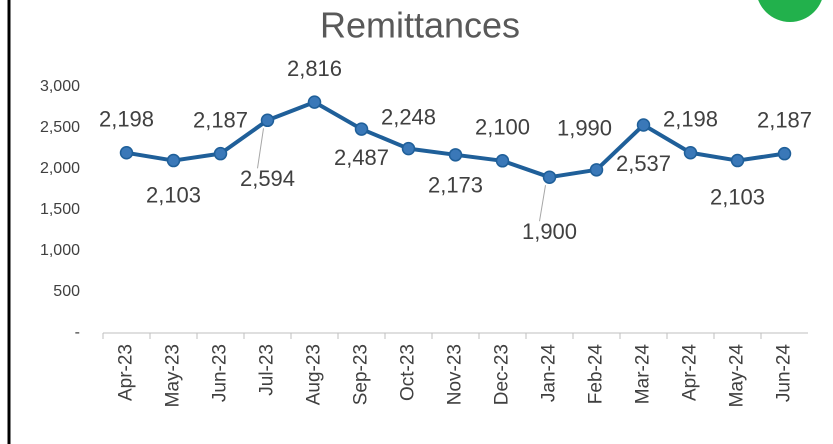  I want to click on data-label: 2,248, so click(408, 116).